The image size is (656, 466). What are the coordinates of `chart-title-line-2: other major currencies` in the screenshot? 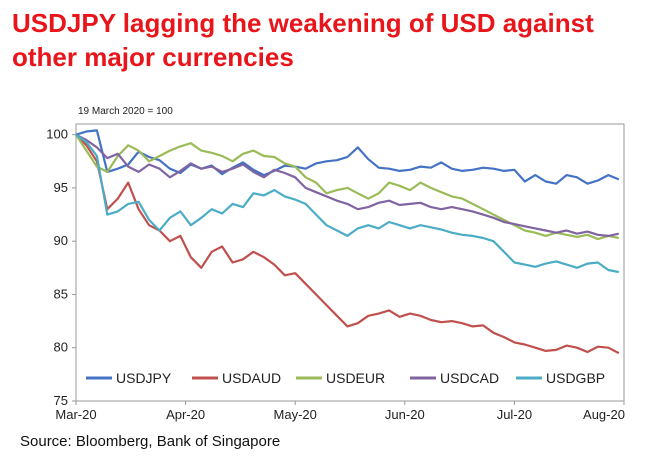 It's located at (153, 57).